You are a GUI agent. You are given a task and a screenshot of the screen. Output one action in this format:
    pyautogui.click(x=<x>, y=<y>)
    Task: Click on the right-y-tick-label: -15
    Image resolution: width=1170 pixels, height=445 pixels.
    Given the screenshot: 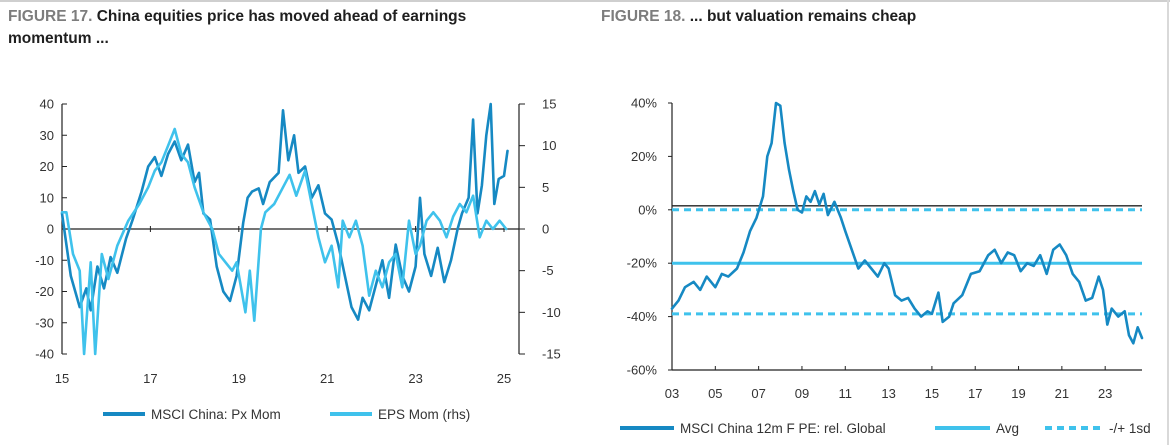 What is the action you would take?
    pyautogui.click(x=551, y=354)
    